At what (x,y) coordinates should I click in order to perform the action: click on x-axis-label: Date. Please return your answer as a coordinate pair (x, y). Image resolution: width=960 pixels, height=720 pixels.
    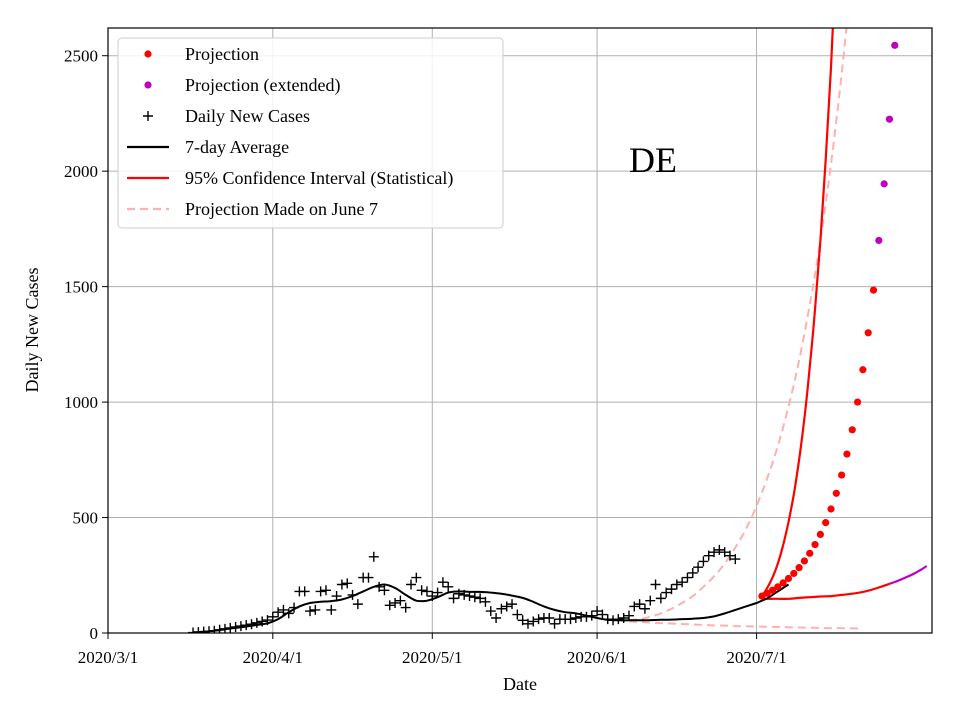
    Looking at the image, I should click on (520, 684).